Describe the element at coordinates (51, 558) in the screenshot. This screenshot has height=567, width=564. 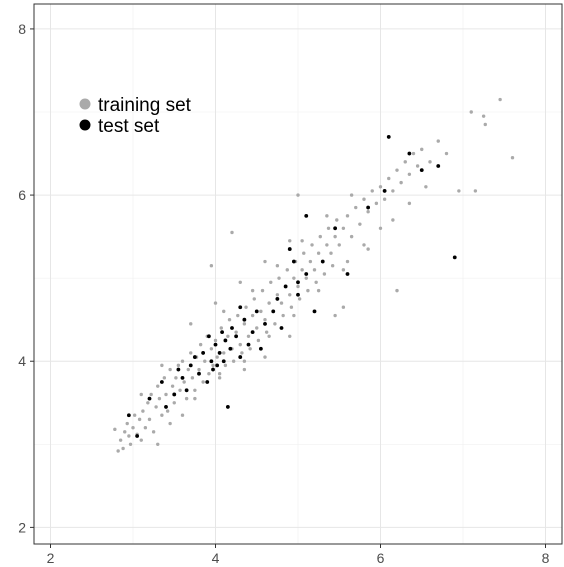
I see `x-tick-label: 2` at that location.